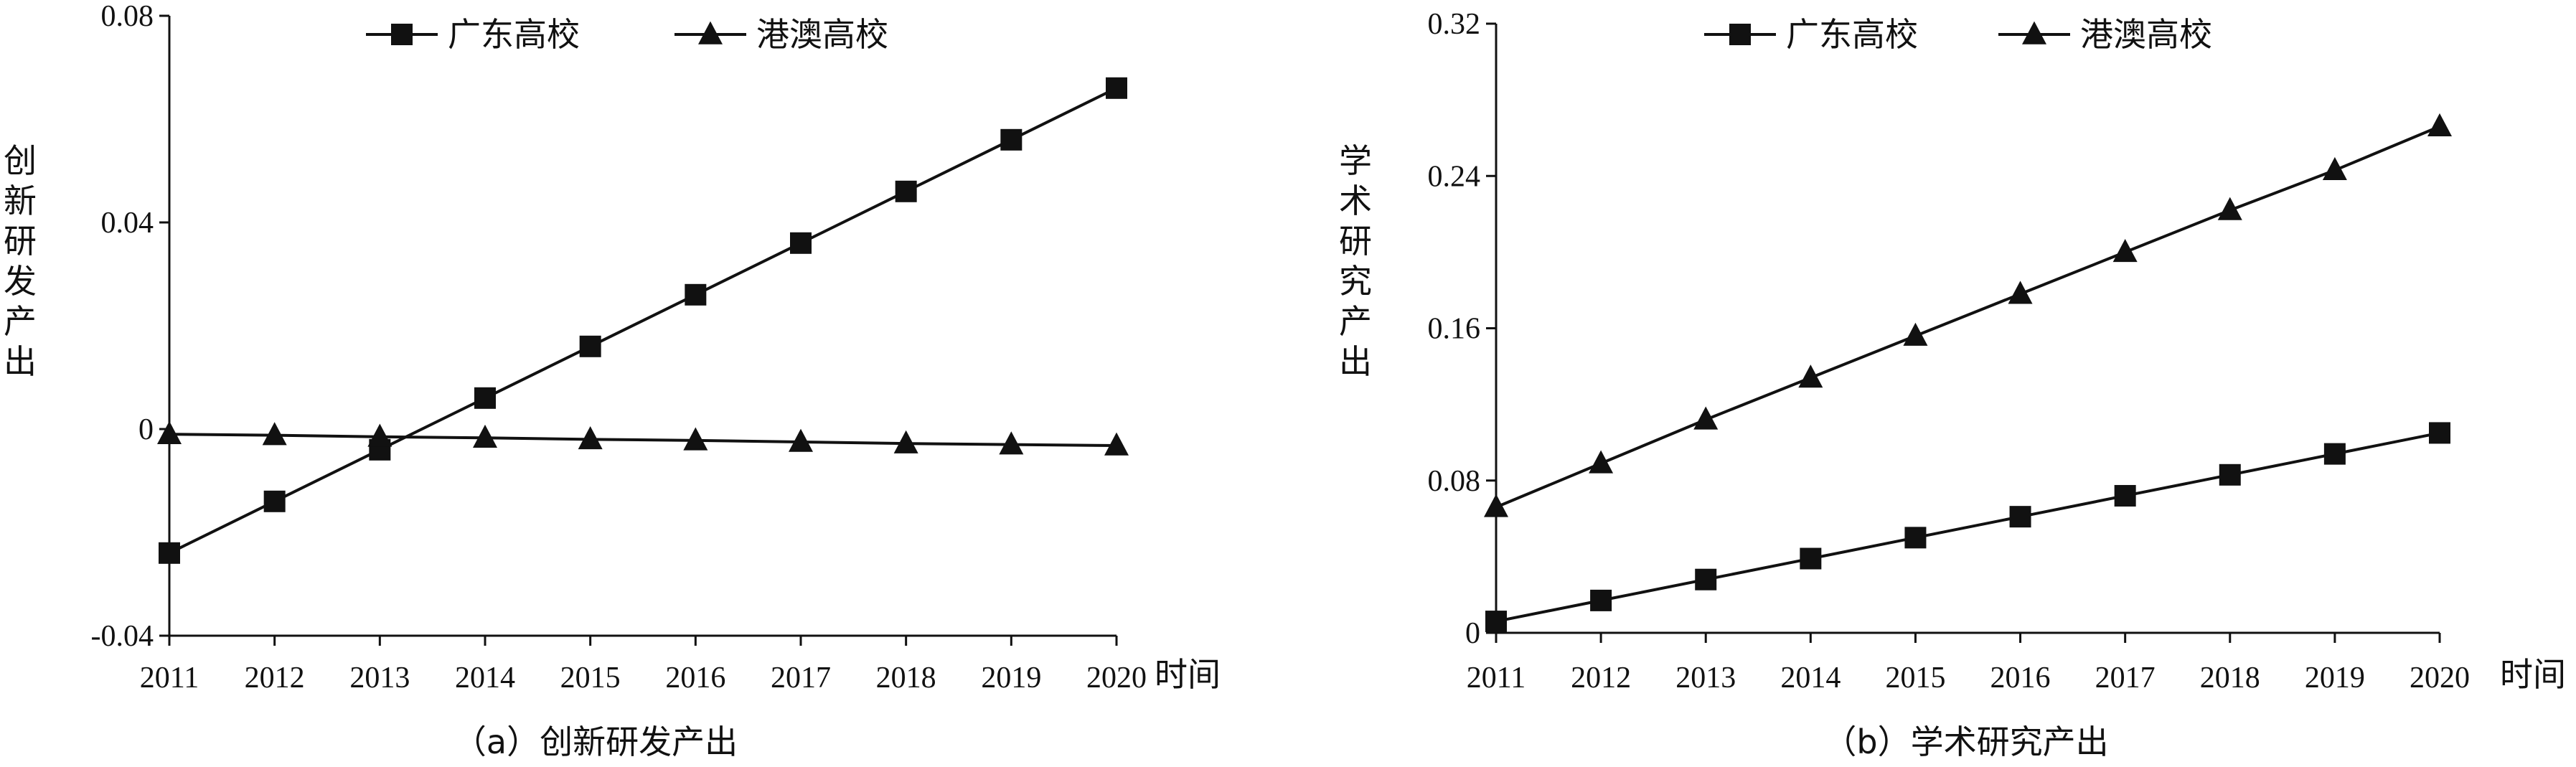 This screenshot has height=767, width=2576. Describe the element at coordinates (1454, 177) in the screenshot. I see `y-tick-label: 0.24` at that location.